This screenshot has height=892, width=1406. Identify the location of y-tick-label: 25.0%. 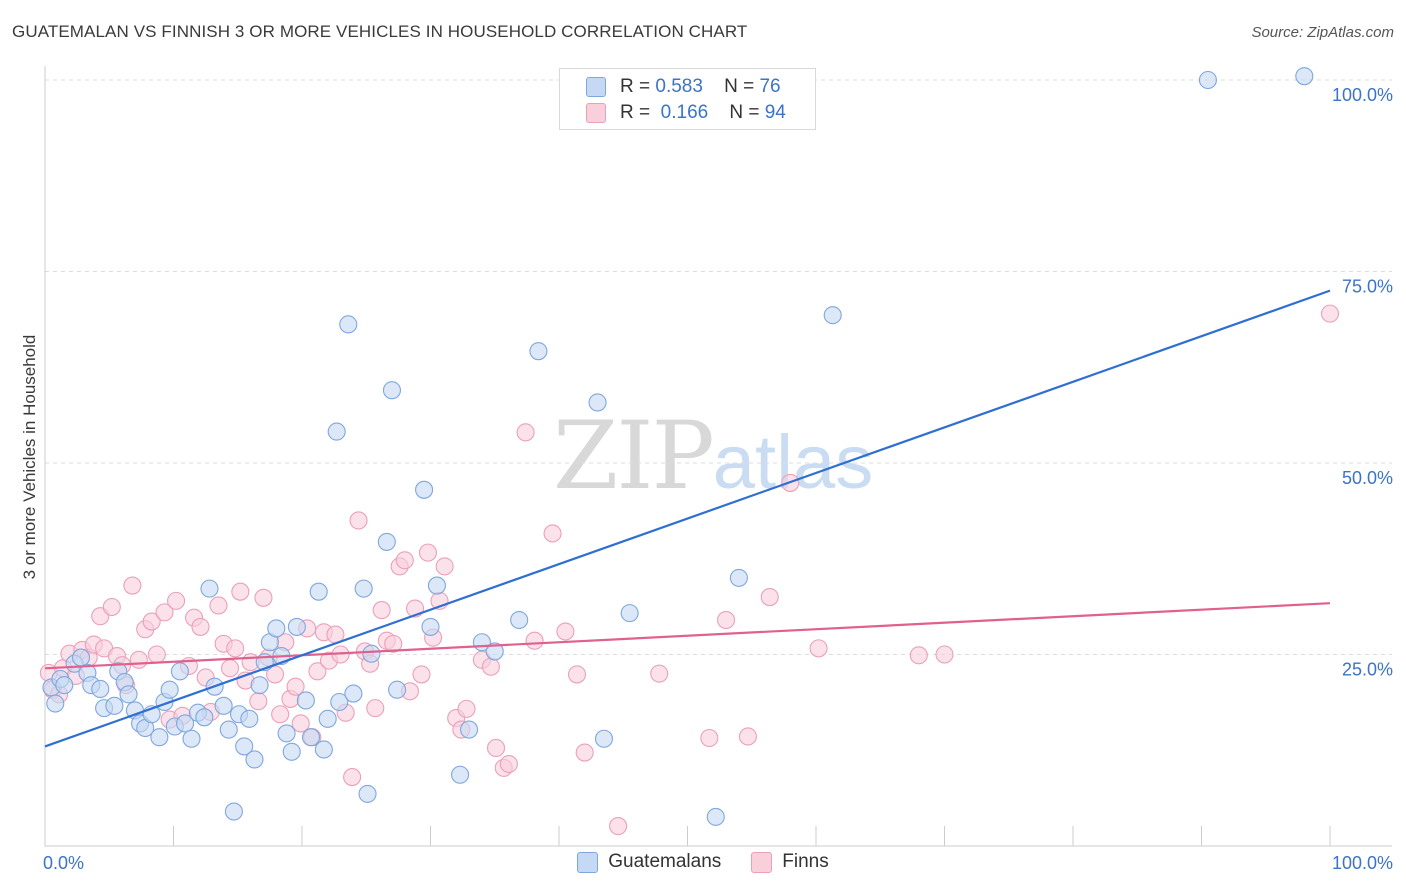
(1367, 670).